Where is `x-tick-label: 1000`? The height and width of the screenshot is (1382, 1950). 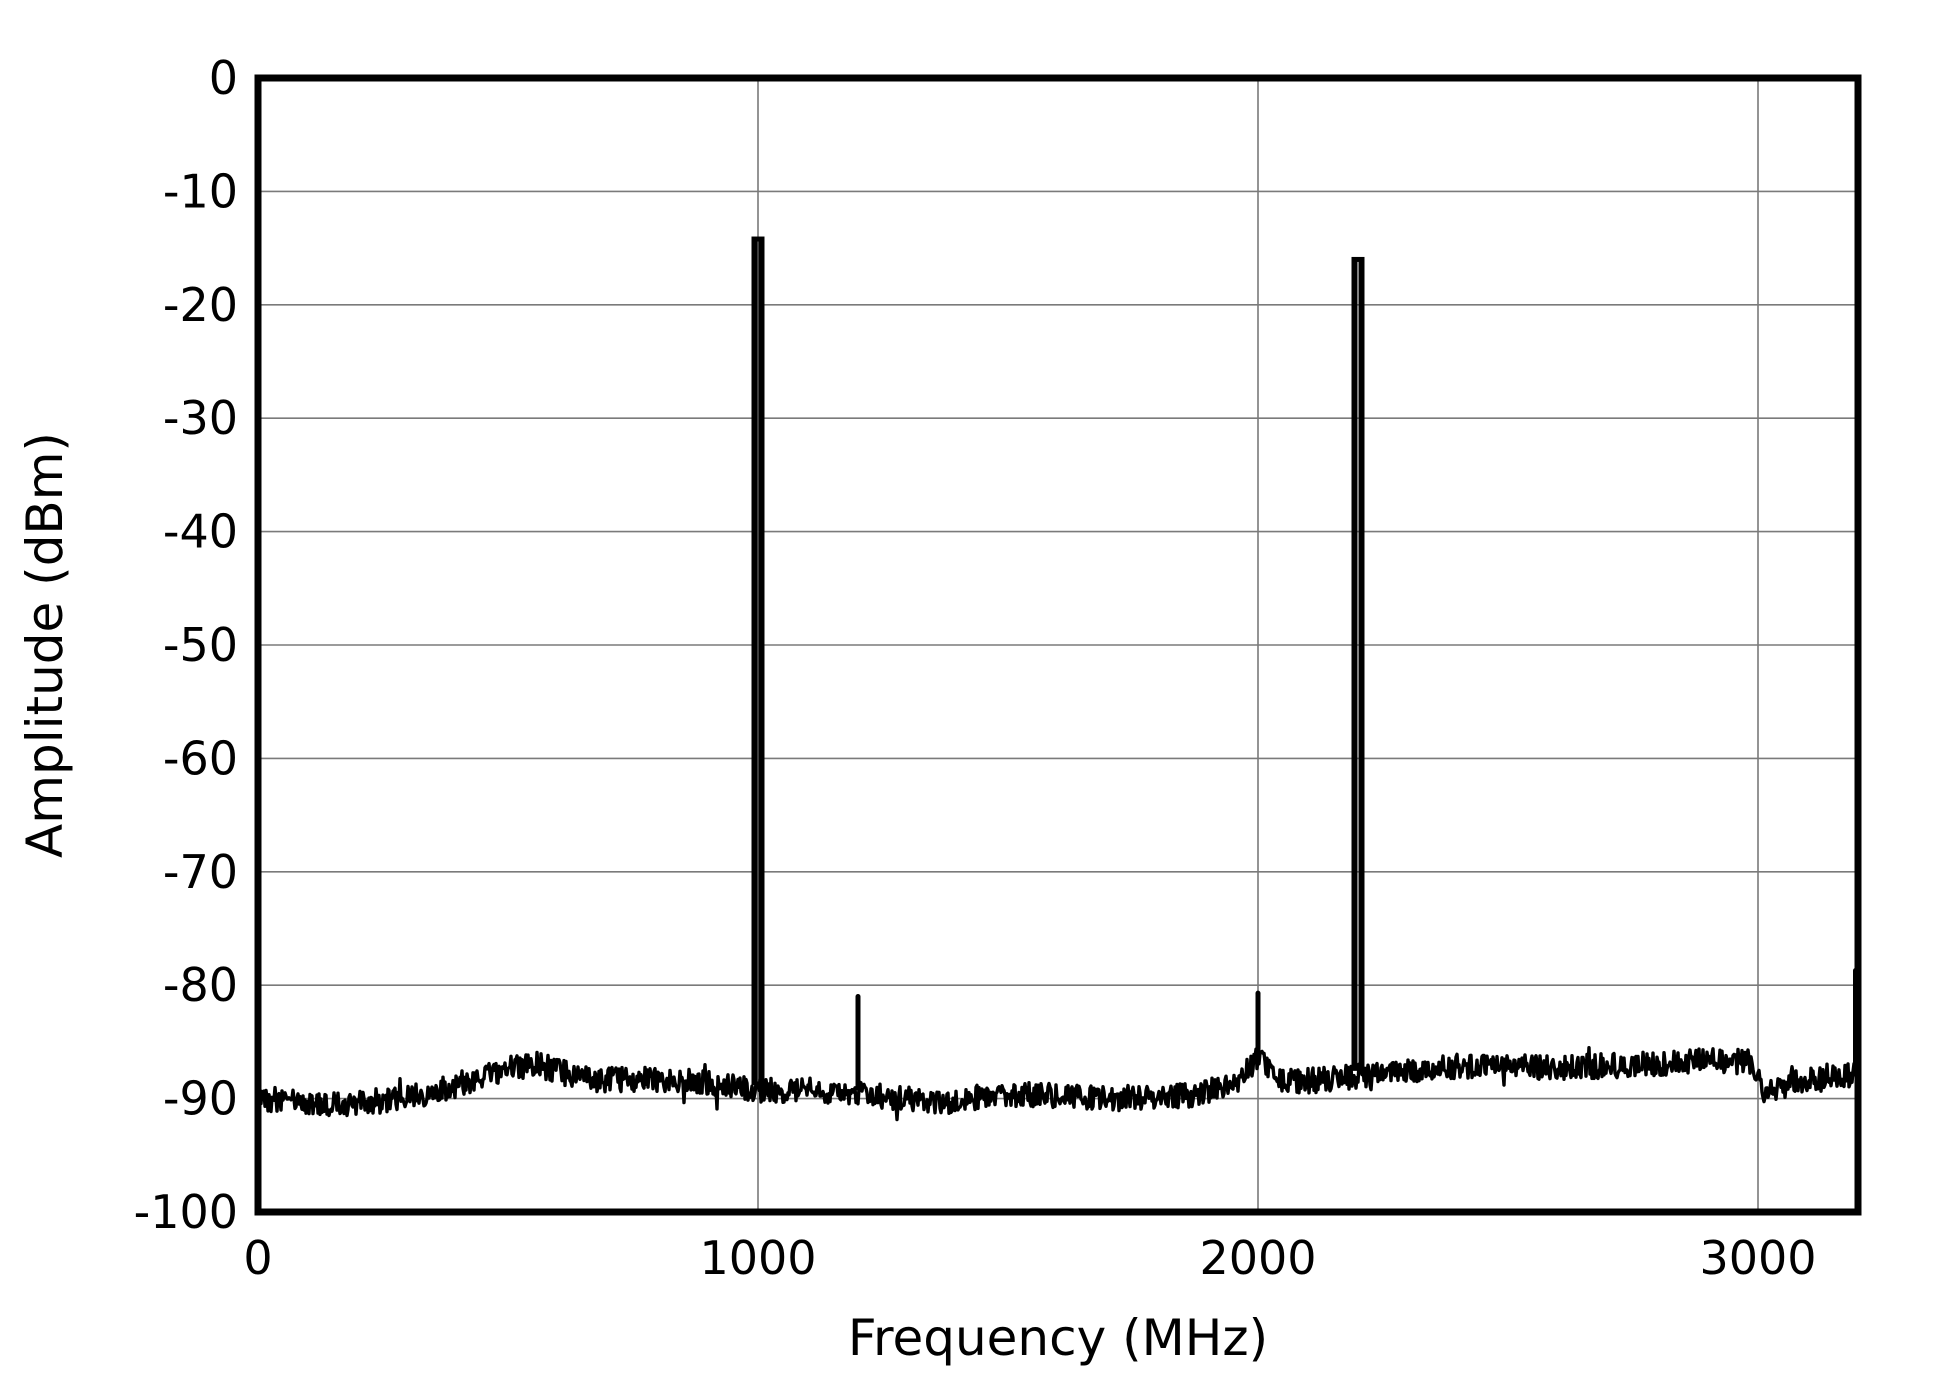 x-tick-label: 1000 is located at coordinates (757, 1258).